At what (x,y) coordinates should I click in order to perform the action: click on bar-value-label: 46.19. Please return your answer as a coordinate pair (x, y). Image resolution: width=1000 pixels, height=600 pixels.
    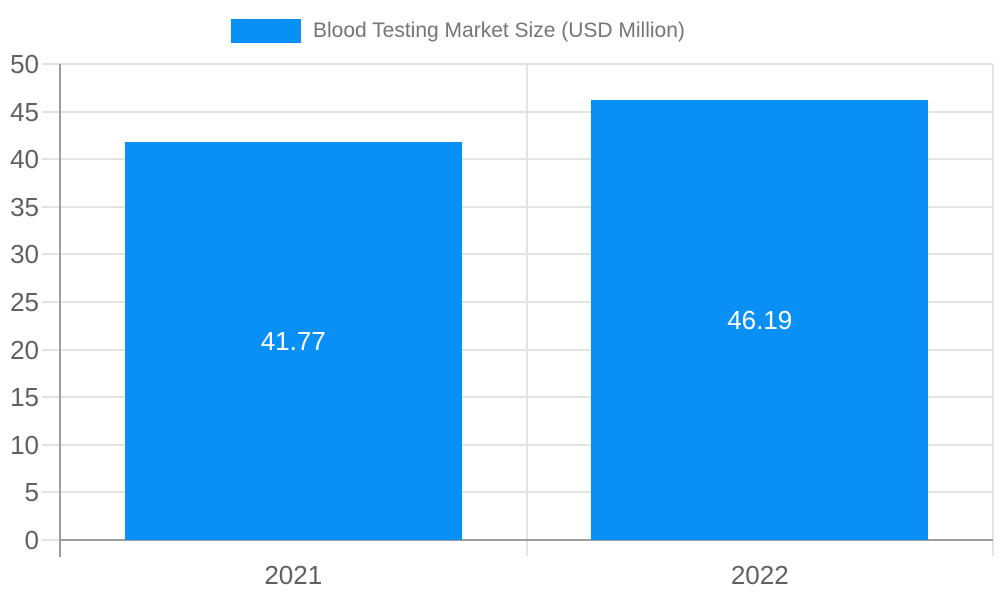
    Looking at the image, I should click on (760, 320).